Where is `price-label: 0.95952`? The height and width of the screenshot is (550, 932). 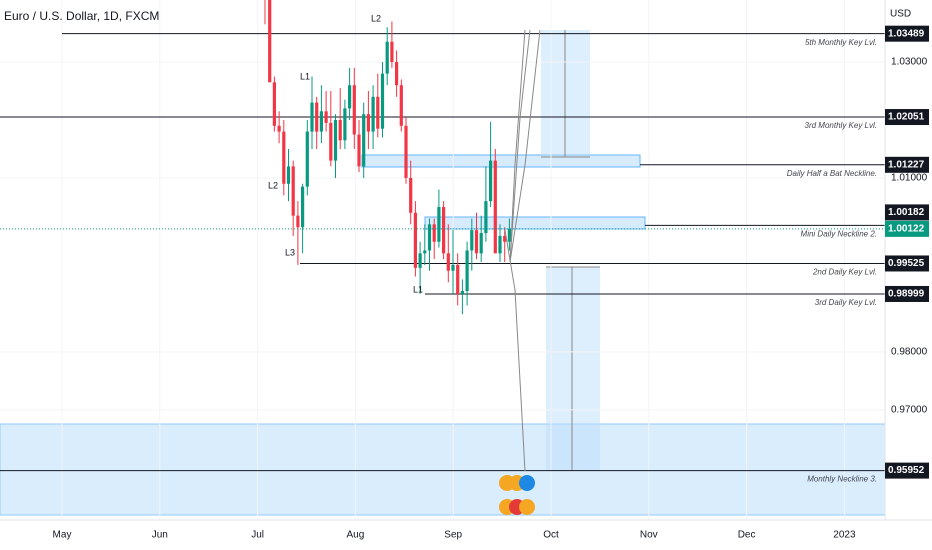 price-label: 0.95952 is located at coordinates (906, 470).